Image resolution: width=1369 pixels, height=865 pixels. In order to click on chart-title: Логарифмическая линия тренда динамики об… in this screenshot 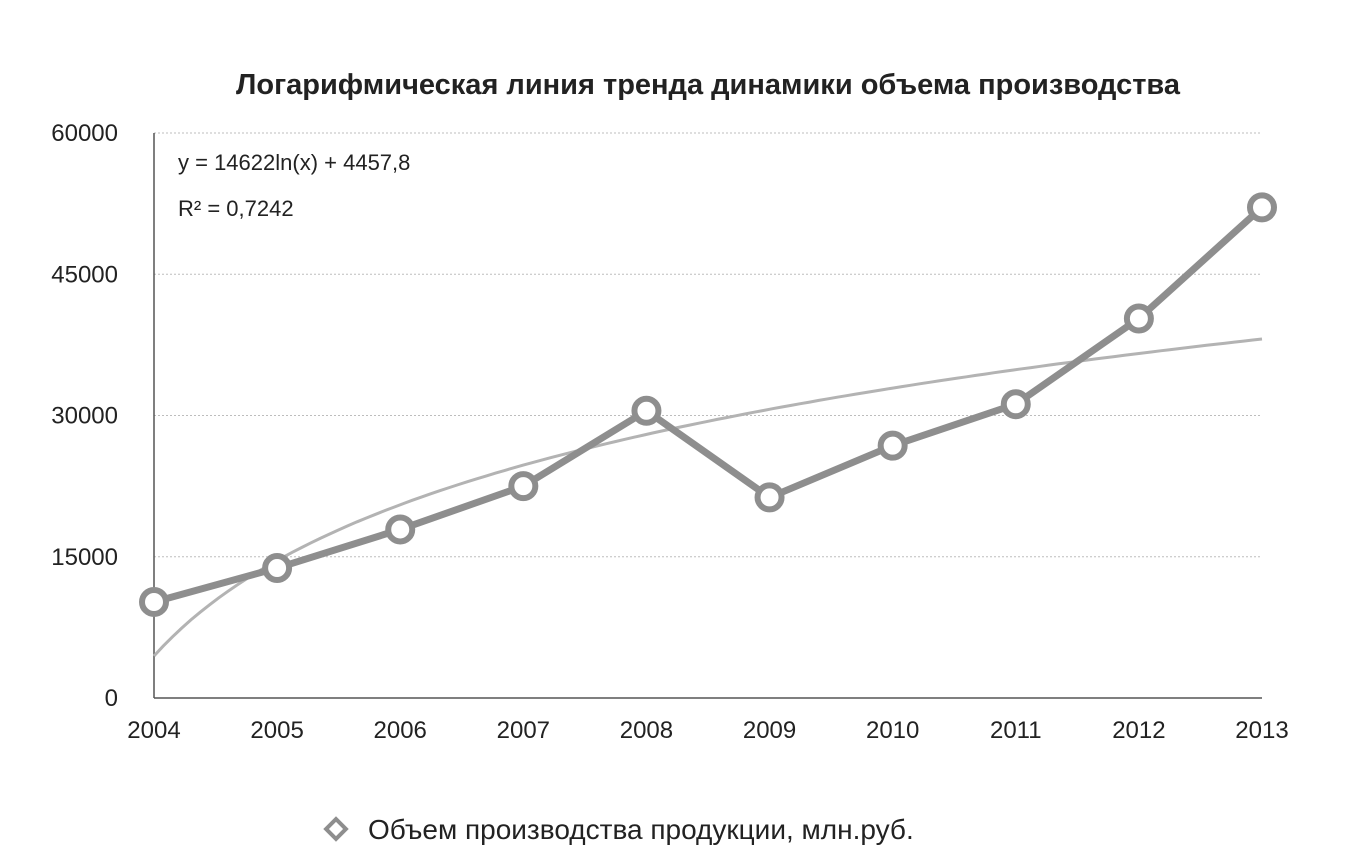, I will do `click(708, 85)`.